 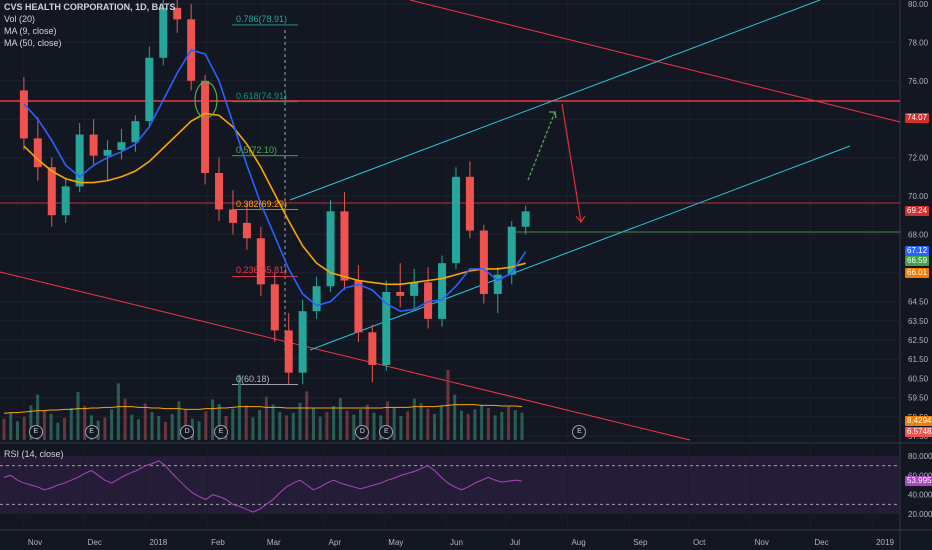 I want to click on legend-ma50: MA (50, close), so click(x=33, y=43).